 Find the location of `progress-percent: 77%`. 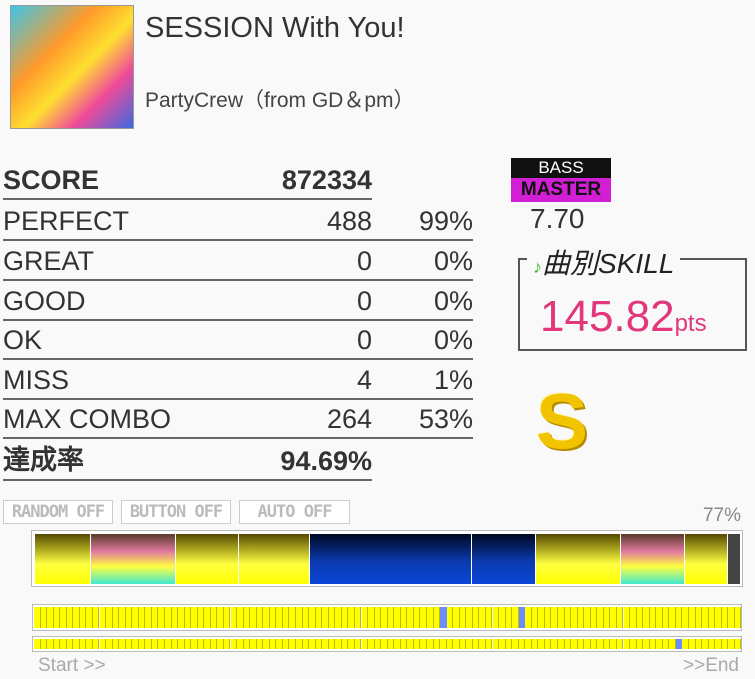

progress-percent: 77% is located at coordinates (721, 515).